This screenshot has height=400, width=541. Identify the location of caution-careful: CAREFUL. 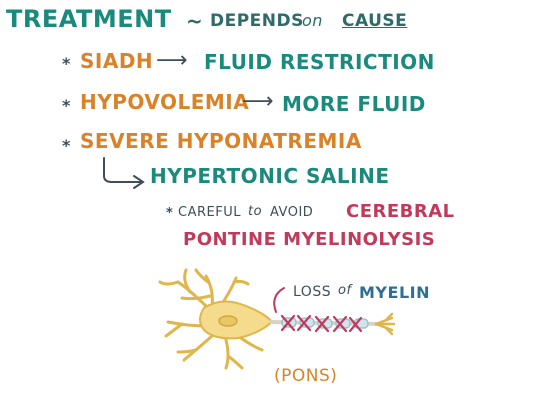
(209, 212).